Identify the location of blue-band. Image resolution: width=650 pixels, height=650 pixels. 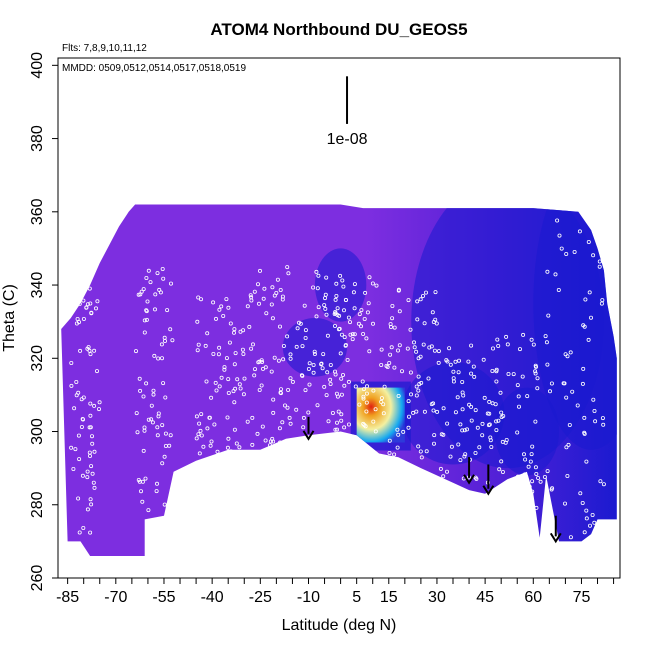
(453, 413).